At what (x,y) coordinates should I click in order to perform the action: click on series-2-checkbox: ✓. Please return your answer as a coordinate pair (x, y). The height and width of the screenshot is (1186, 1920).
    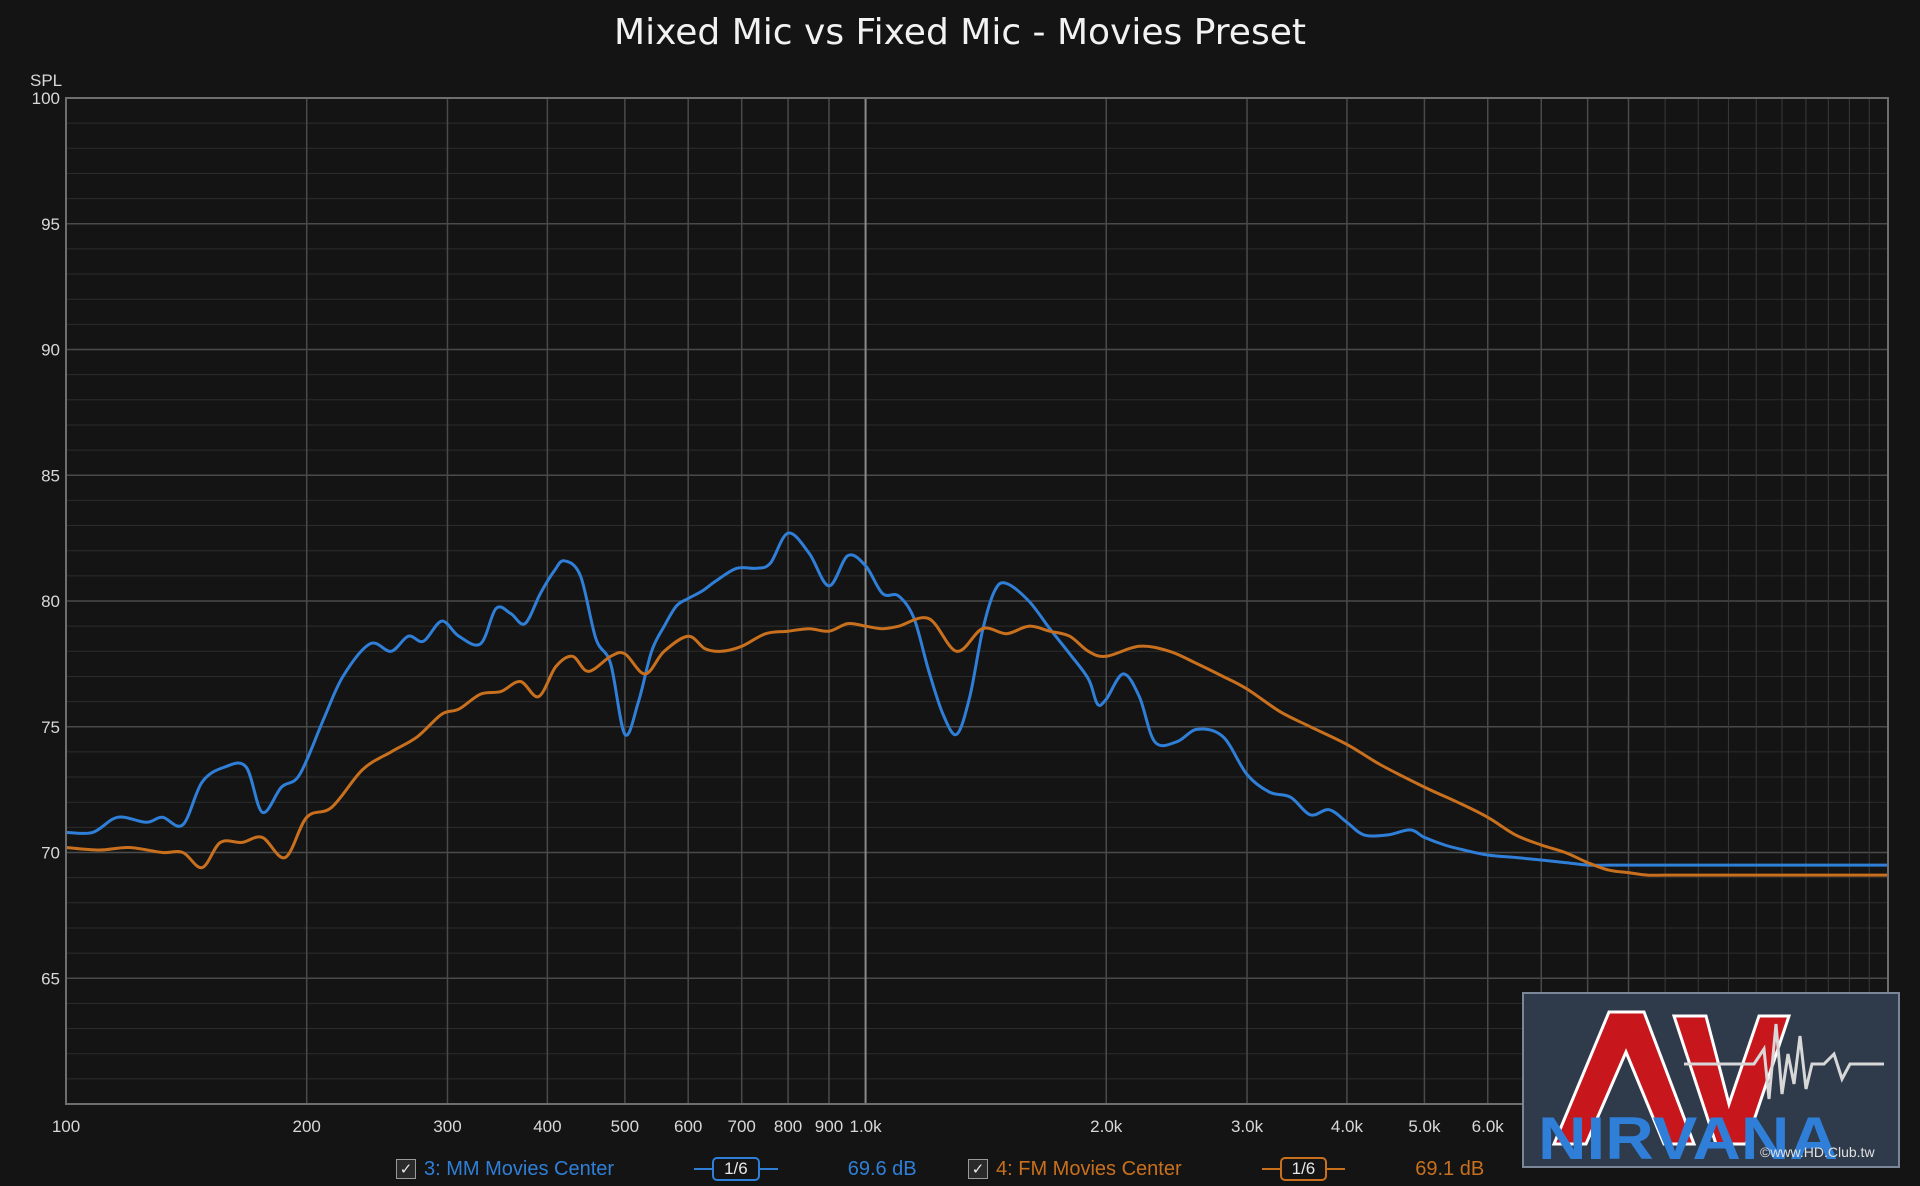
    Looking at the image, I should click on (978, 1169).